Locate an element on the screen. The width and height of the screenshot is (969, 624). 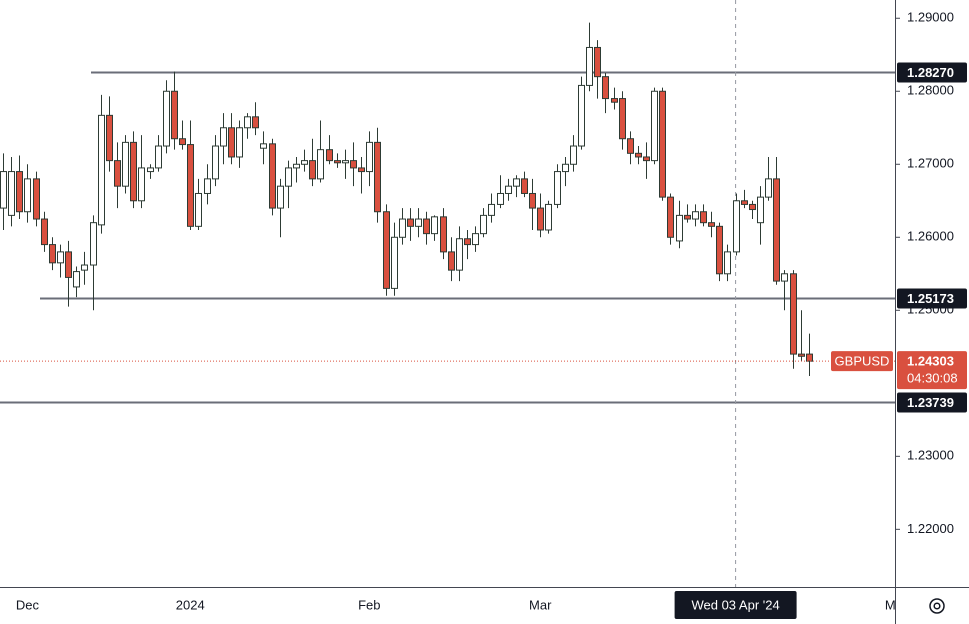
y-tick-label: 1.27000 is located at coordinates (930, 163).